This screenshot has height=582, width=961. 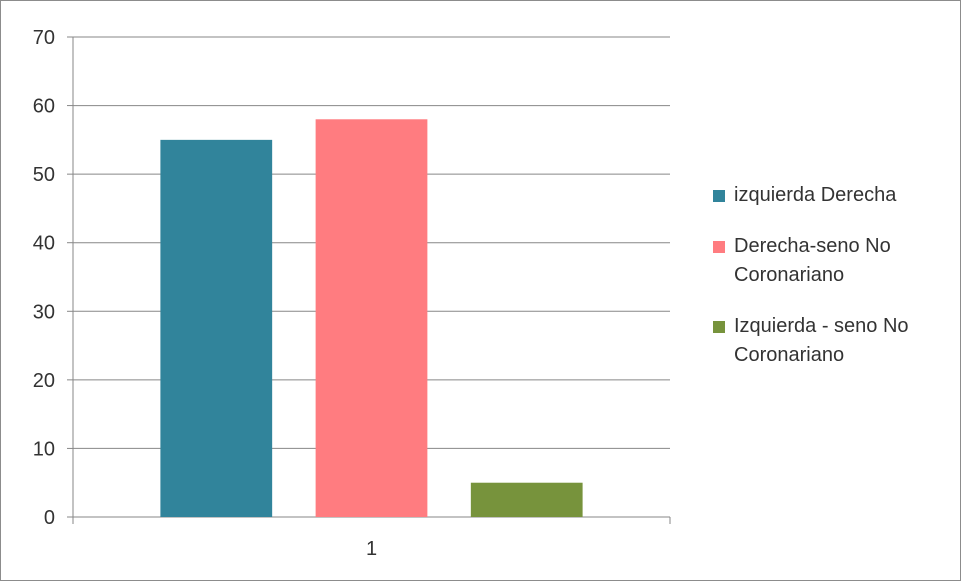 I want to click on legend-item: izquierda Derecha, so click(x=833, y=195).